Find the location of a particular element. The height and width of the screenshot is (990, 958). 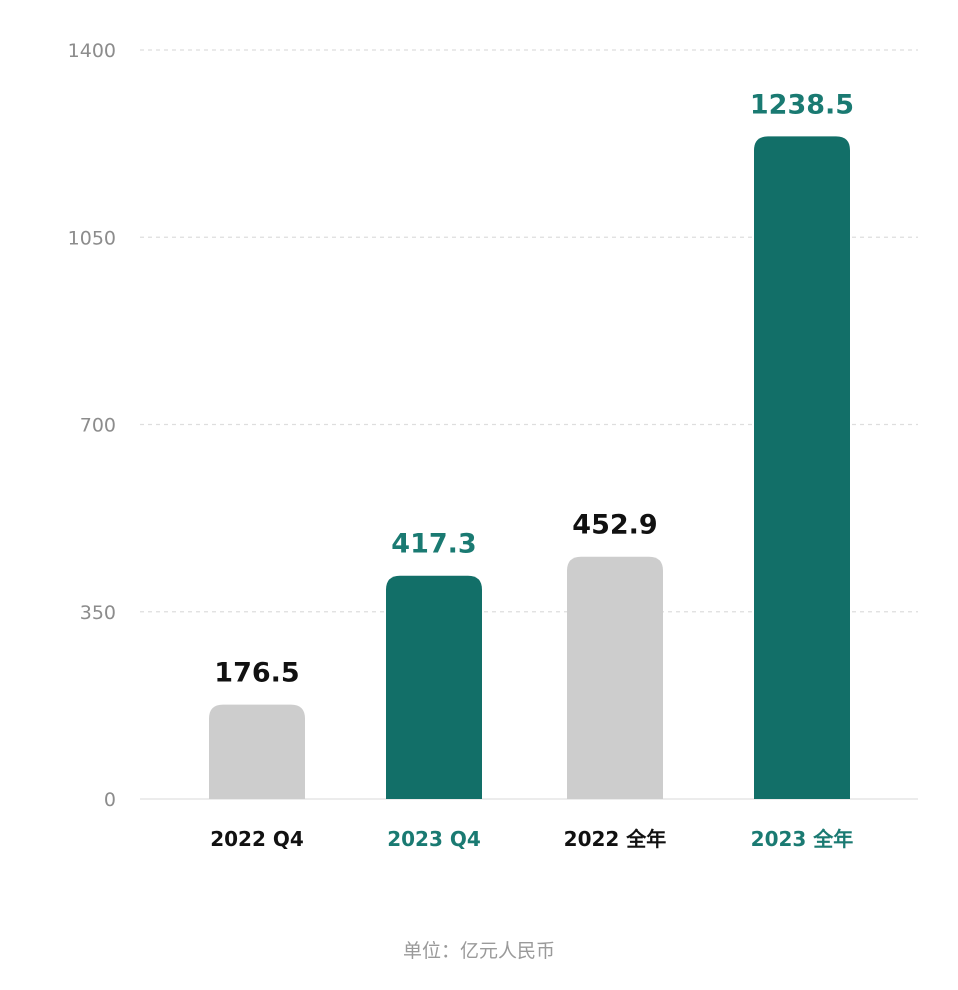

data-label: 452.9 is located at coordinates (614, 525).